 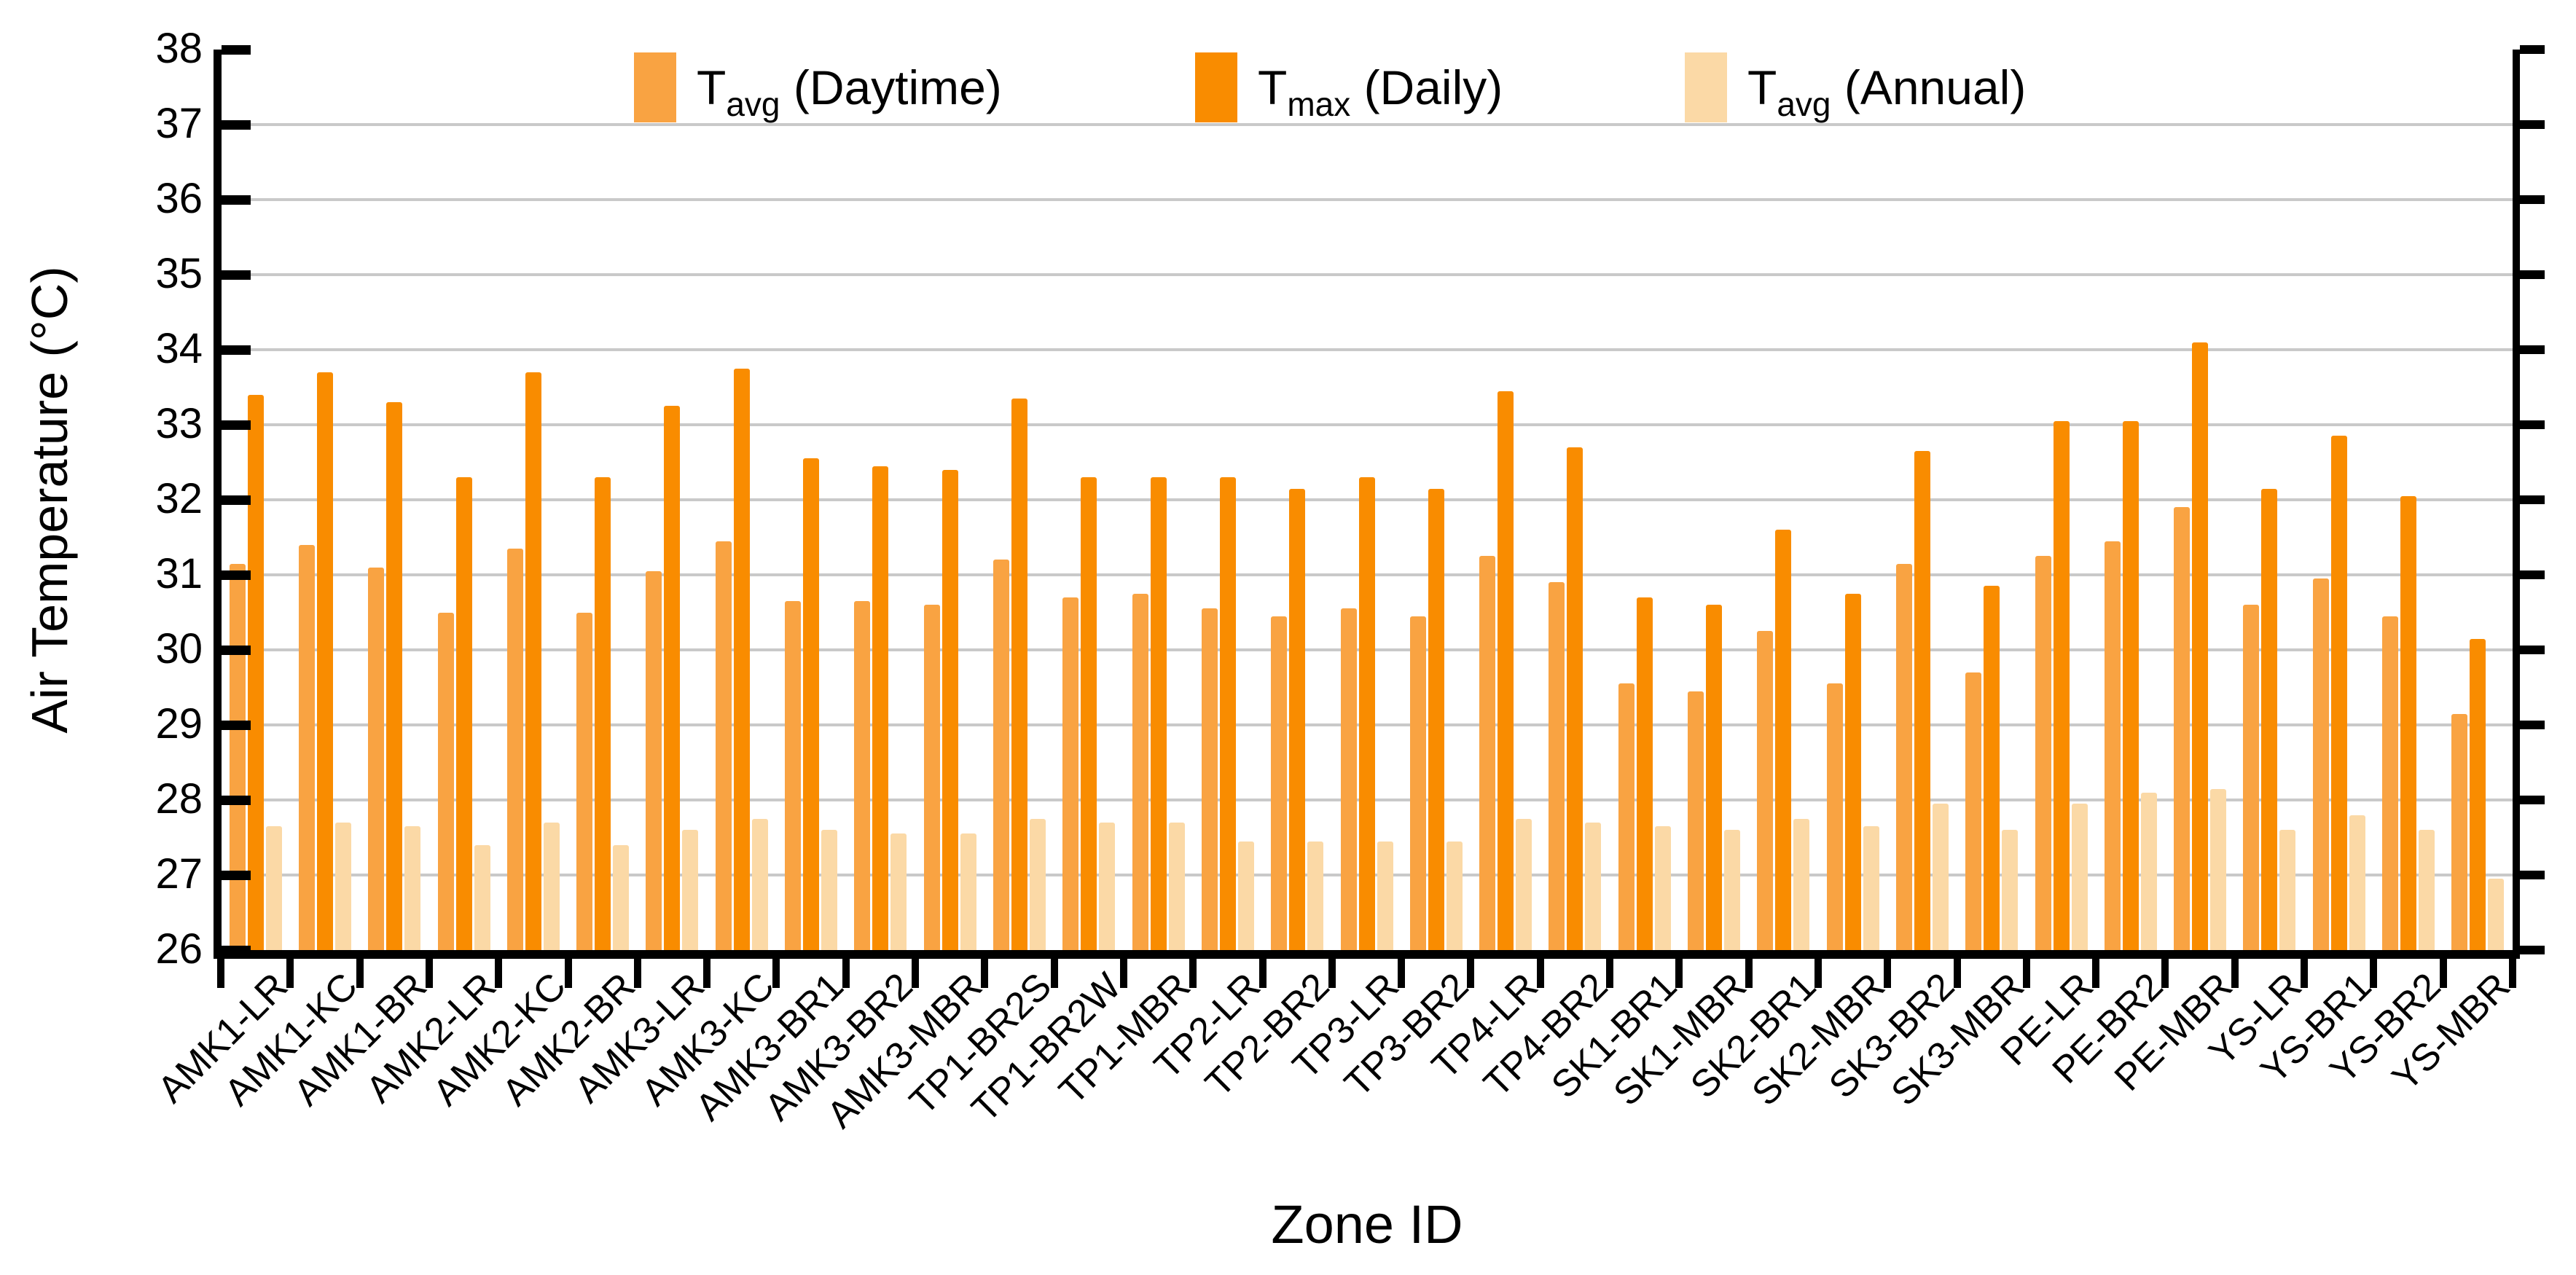 I want to click on bar-tavg-annual--tp1-mbr, so click(x=1176, y=886).